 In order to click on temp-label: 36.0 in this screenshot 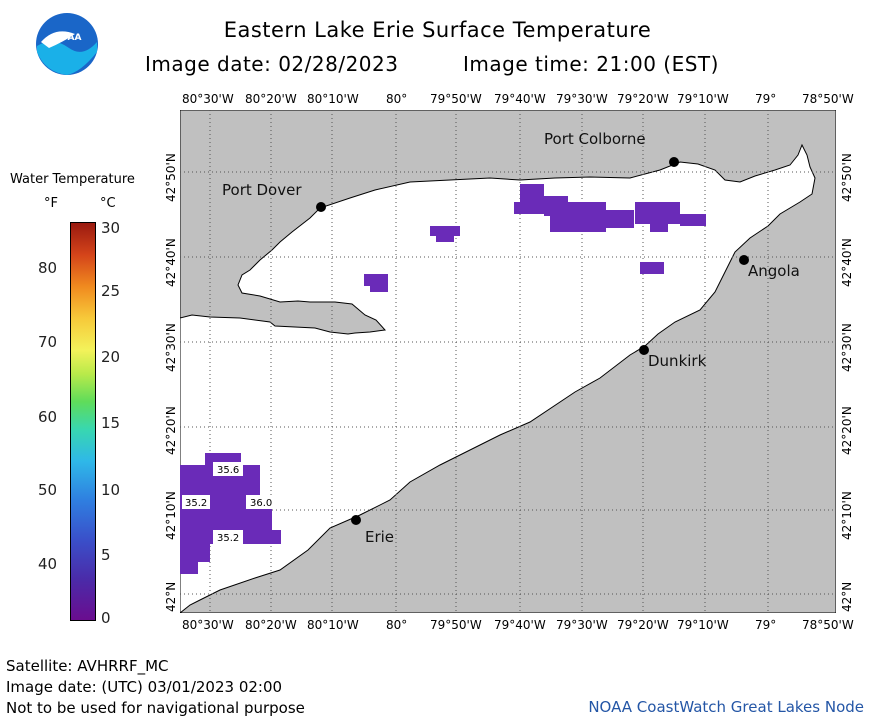, I will do `click(261, 503)`.